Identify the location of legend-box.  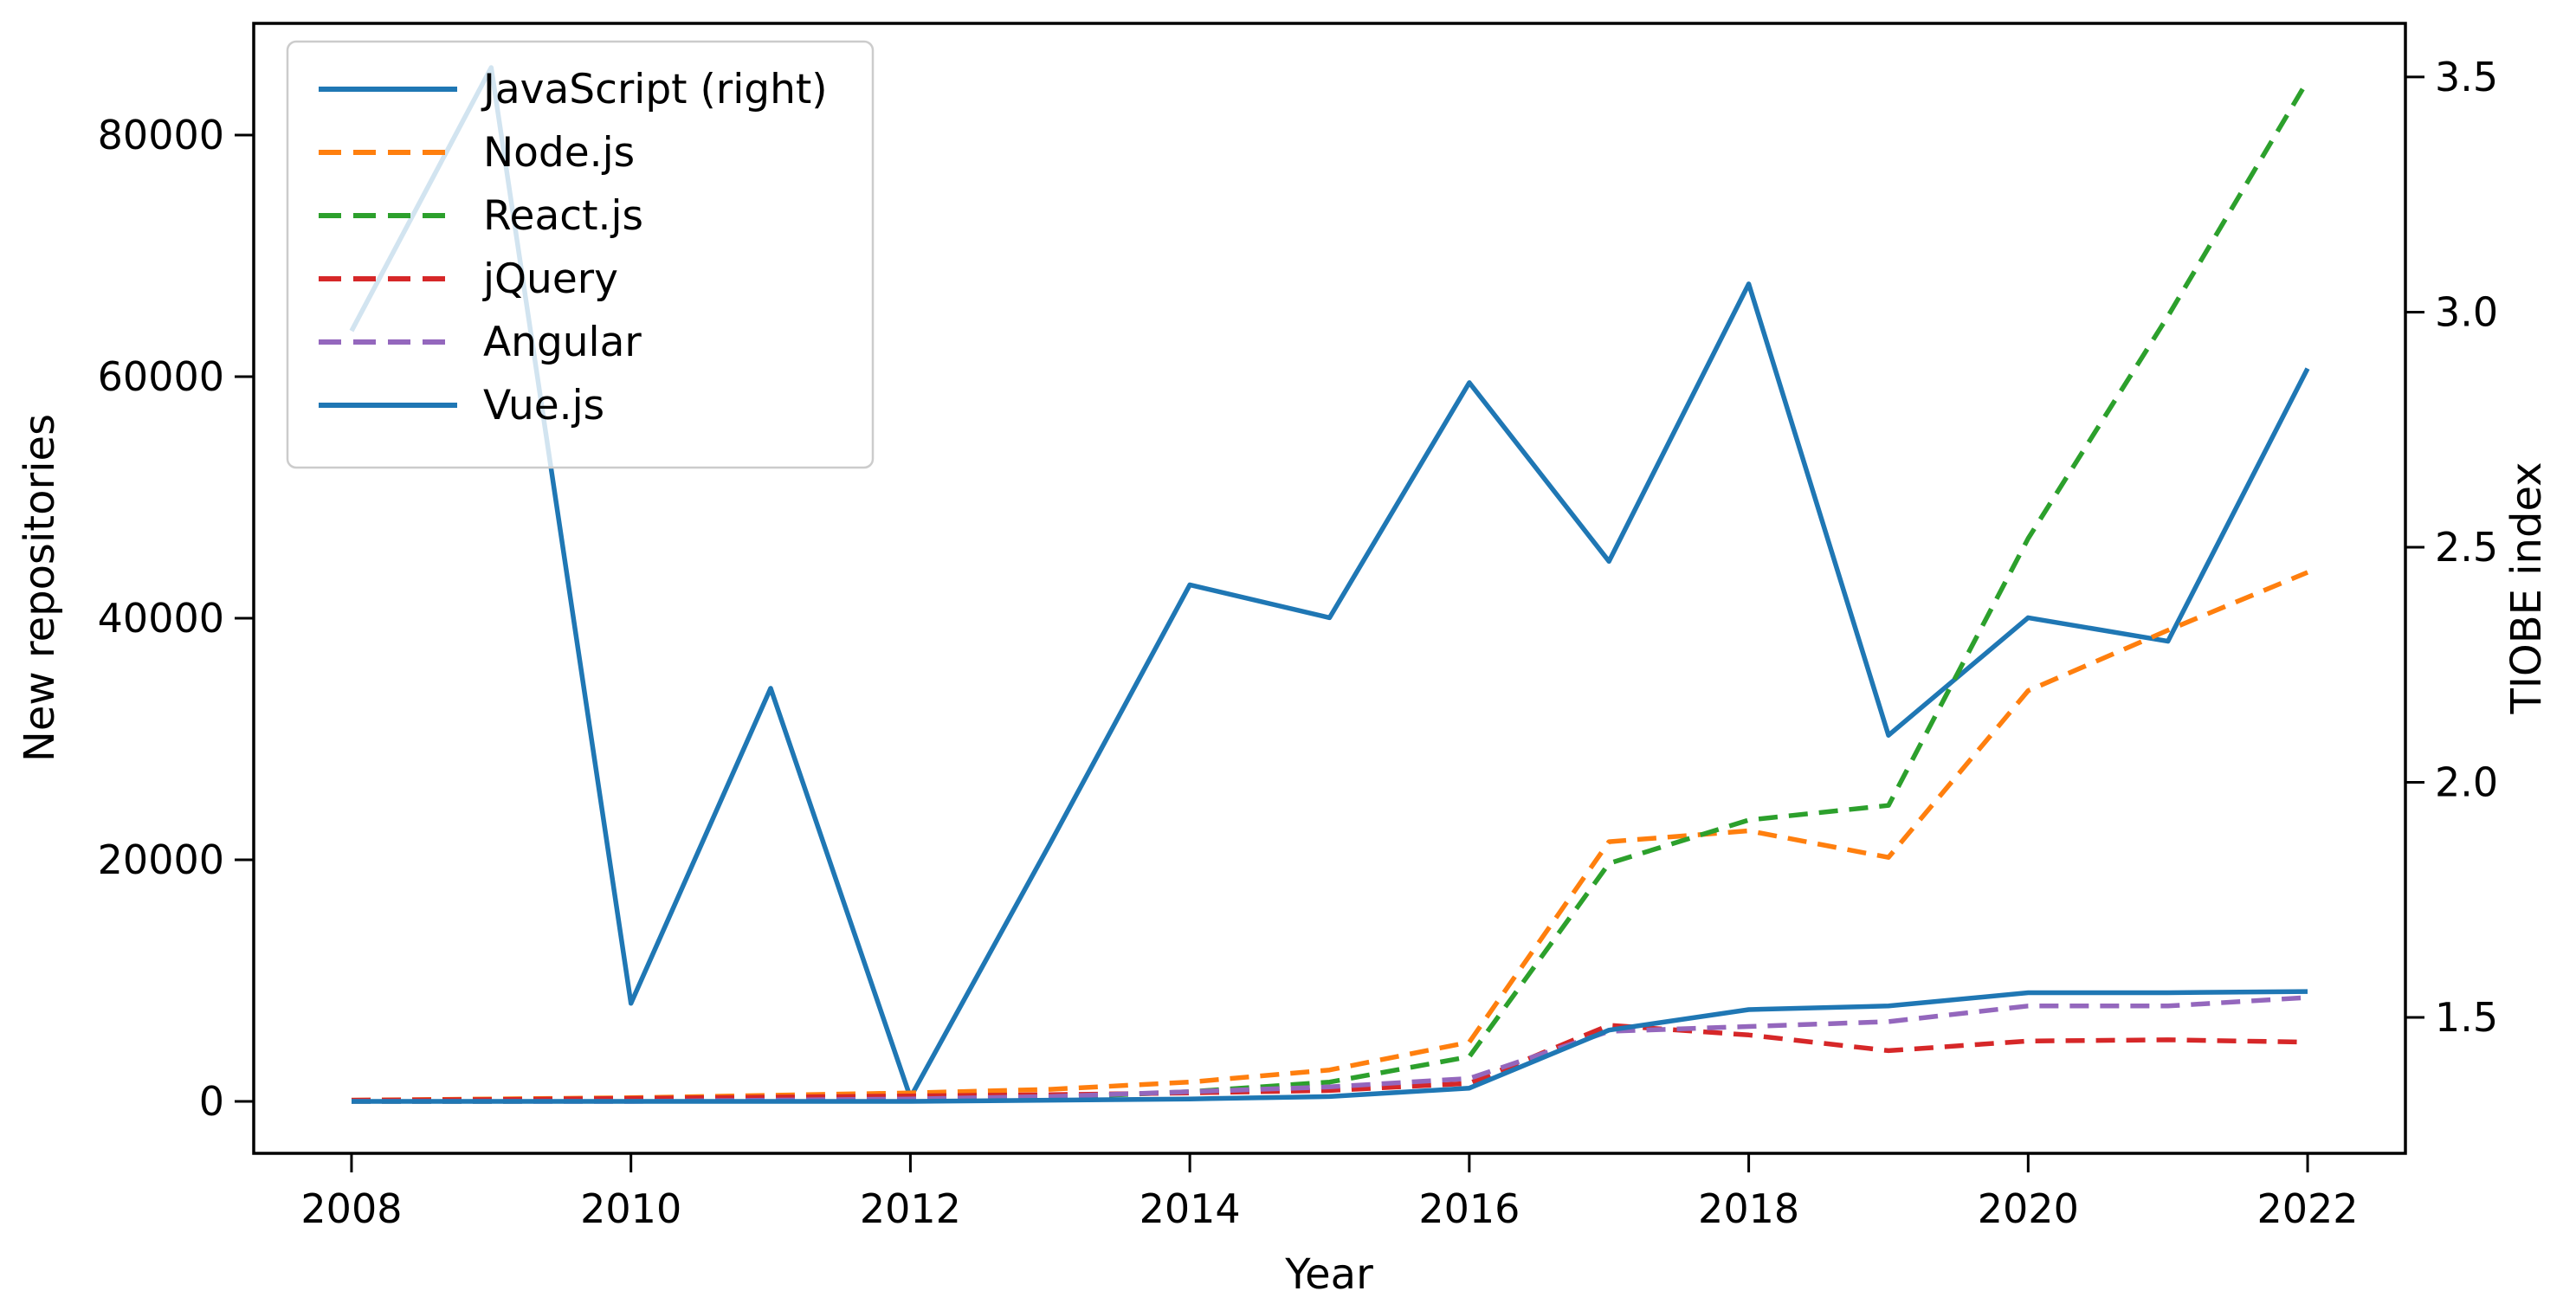
(580, 255).